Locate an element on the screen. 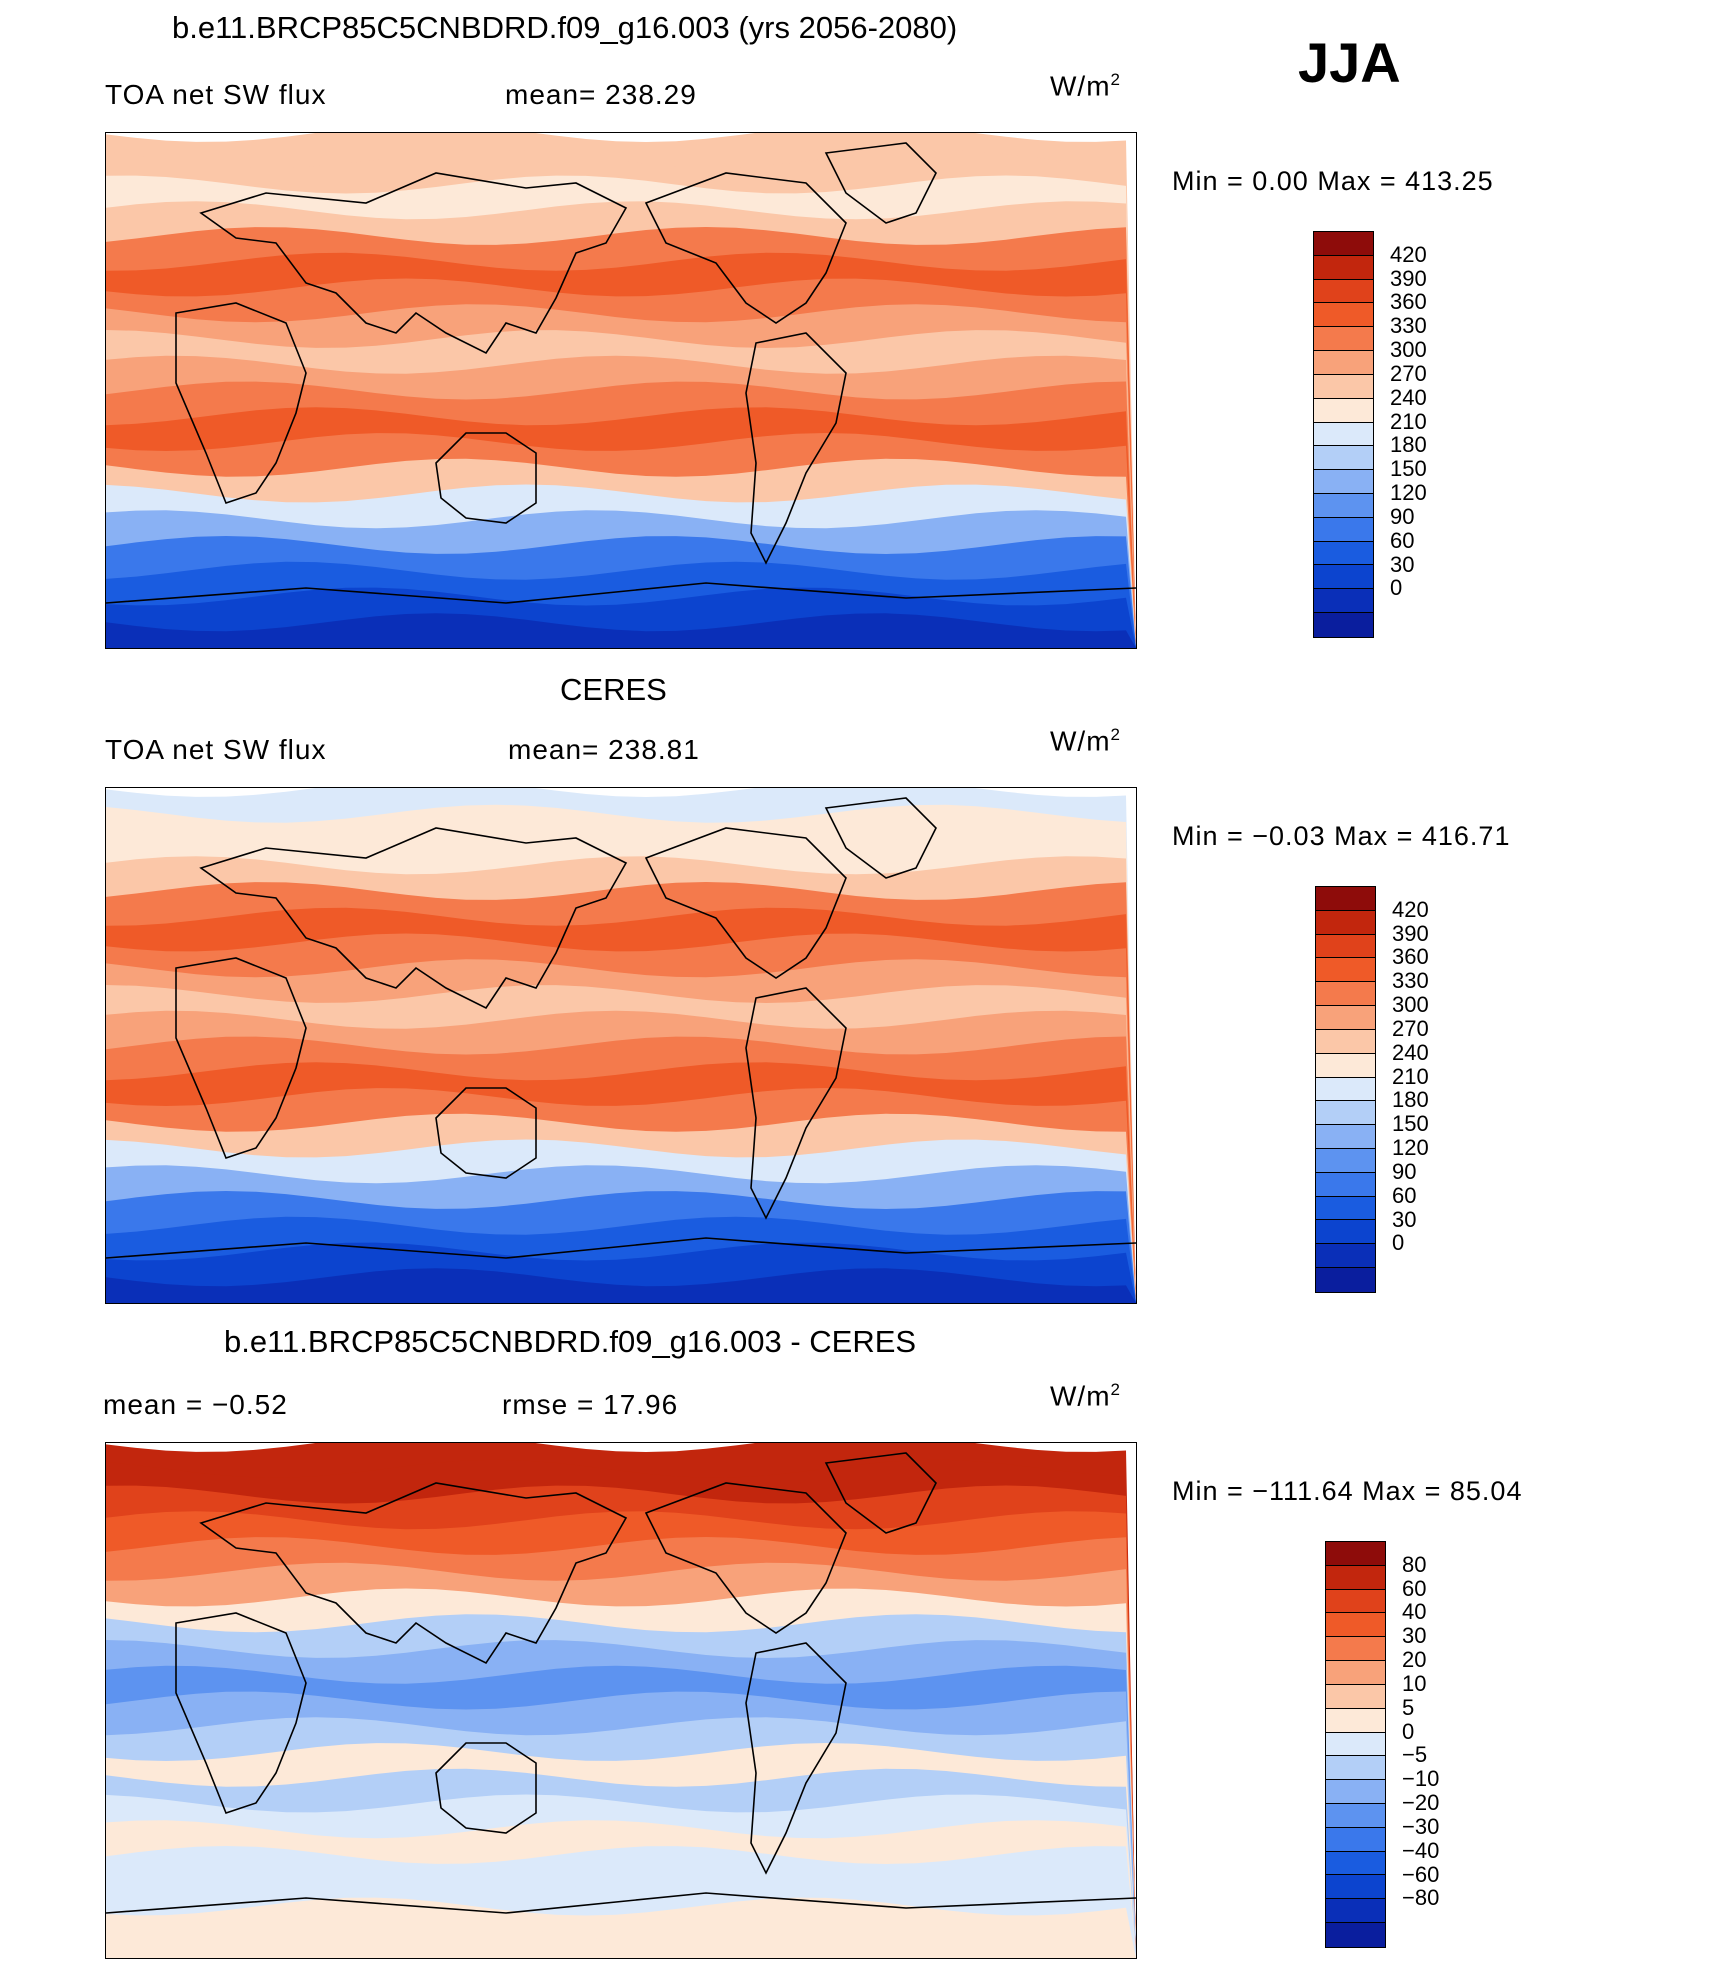 This screenshot has height=1969, width=1710. panel-2-unit: W/m2 is located at coordinates (1085, 741).